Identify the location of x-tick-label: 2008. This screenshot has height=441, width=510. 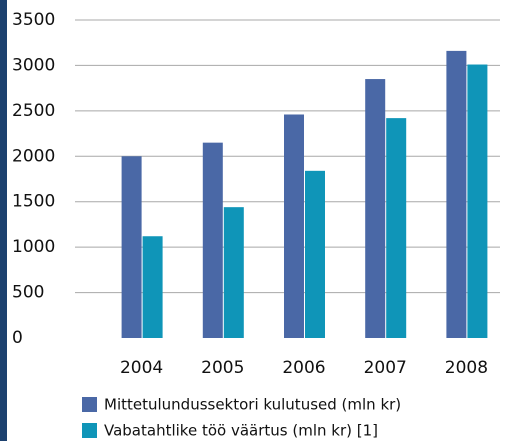
(466, 368).